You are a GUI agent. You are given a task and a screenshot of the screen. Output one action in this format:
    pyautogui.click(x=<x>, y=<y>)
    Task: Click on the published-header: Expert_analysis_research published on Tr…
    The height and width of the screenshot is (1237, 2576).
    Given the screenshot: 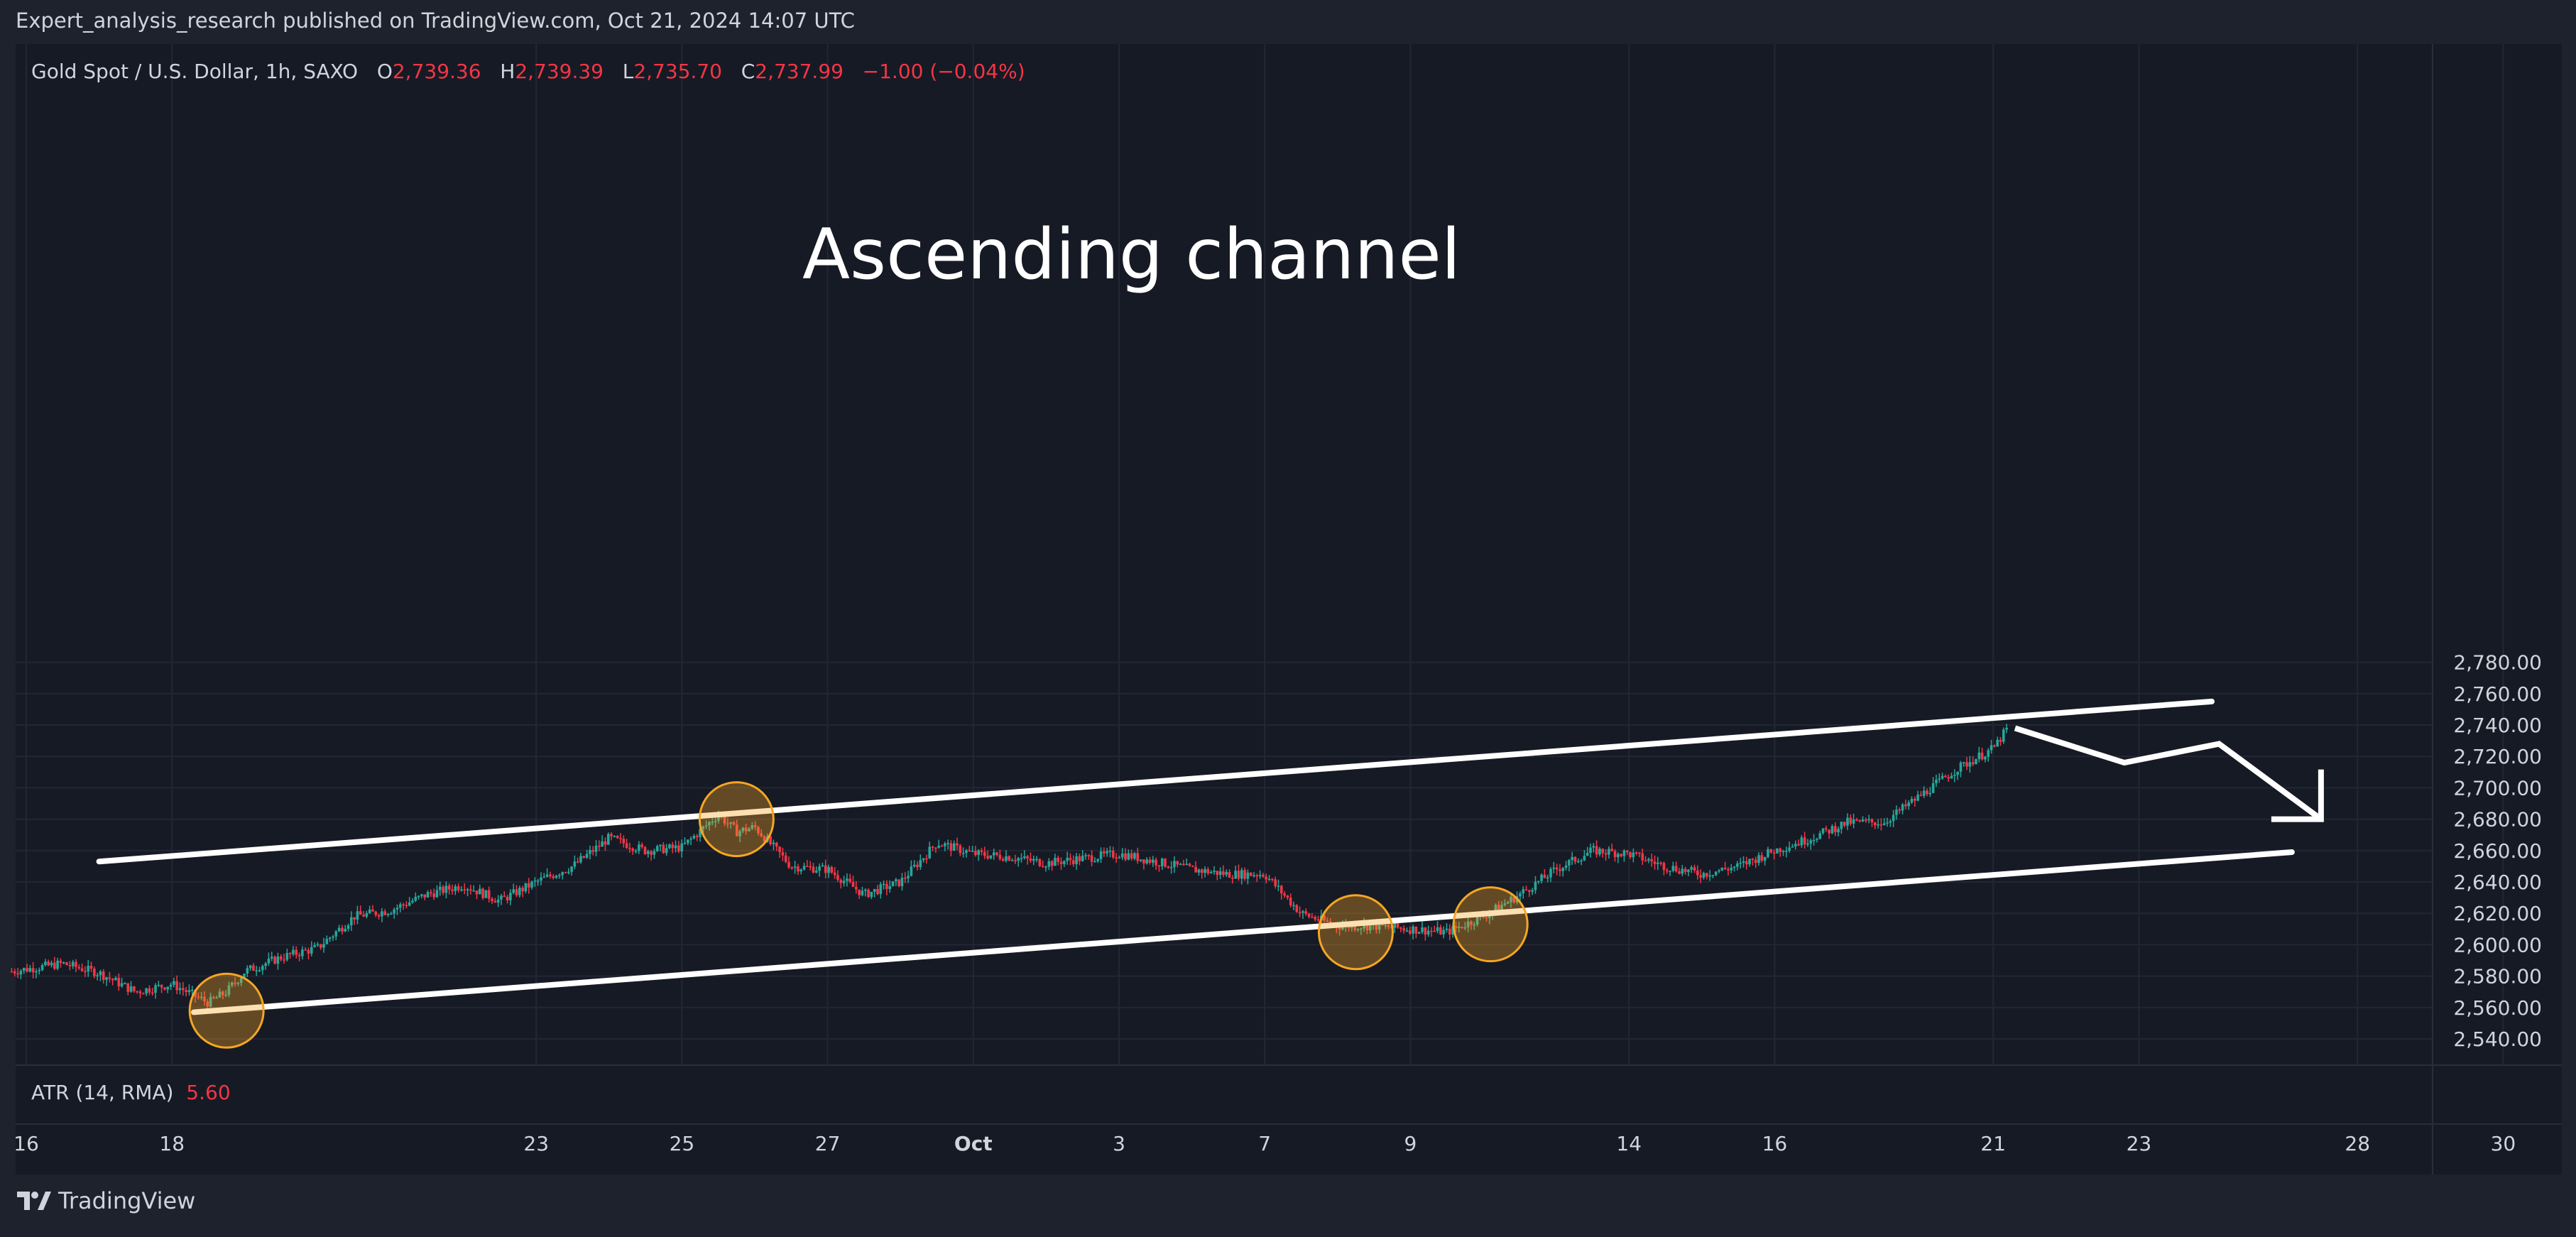 What is the action you would take?
    pyautogui.click(x=435, y=21)
    